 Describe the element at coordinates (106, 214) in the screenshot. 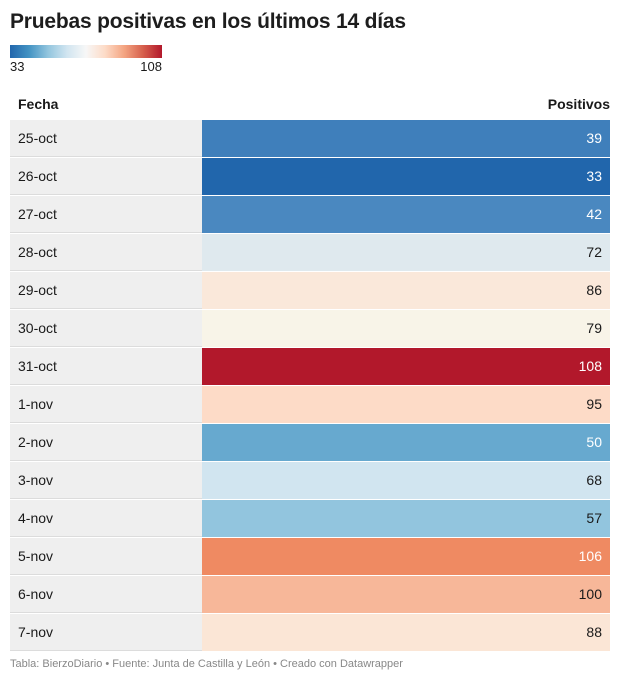

I see `date-cell: 27-oct` at that location.